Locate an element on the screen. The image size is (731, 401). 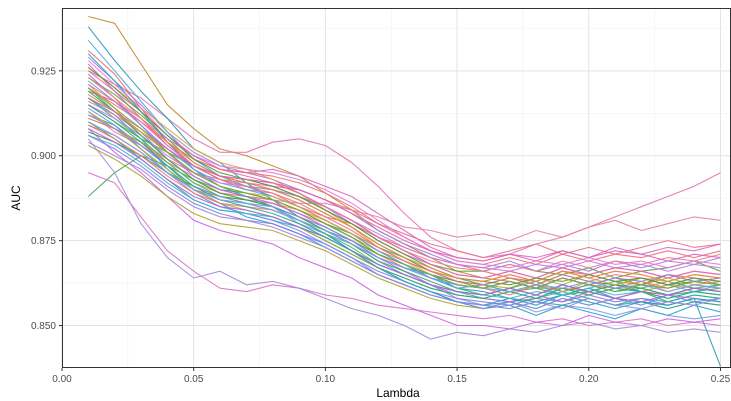
y-tick-label: 0.900 is located at coordinates (43, 156).